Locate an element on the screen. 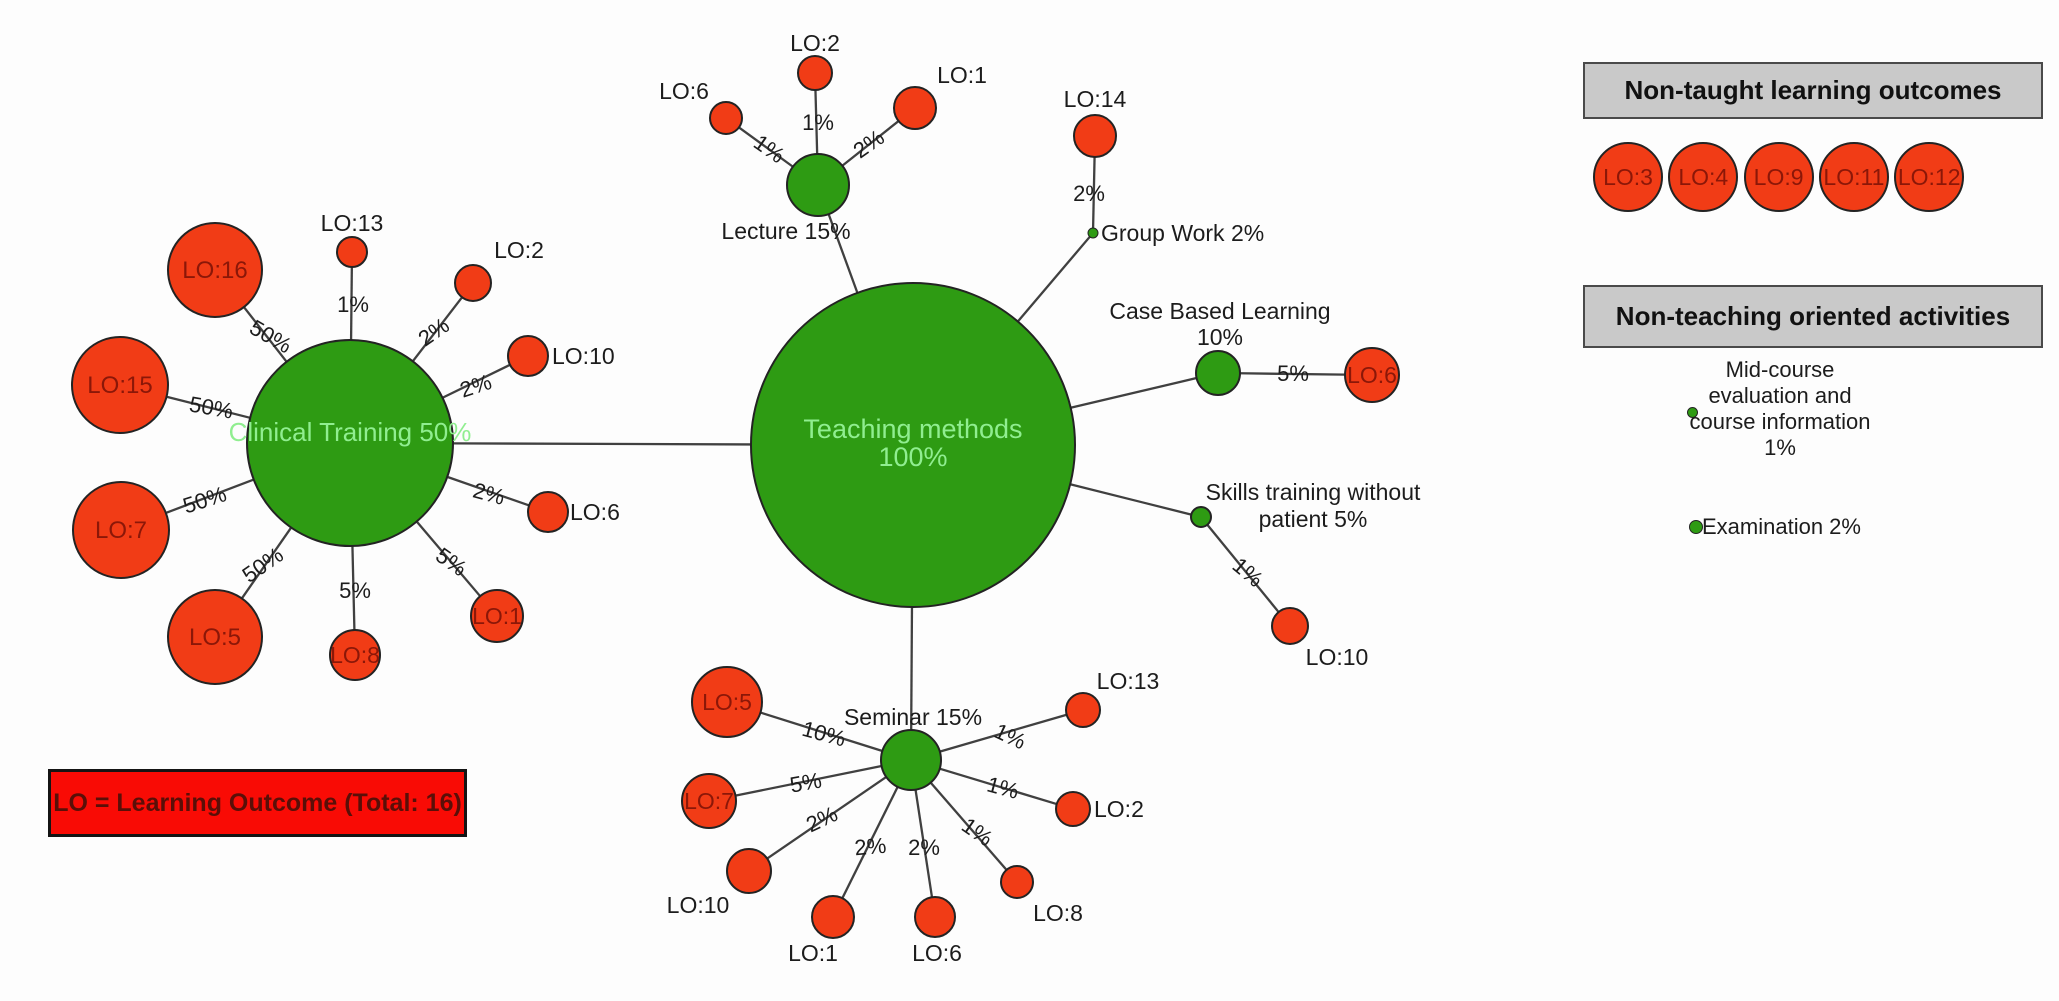  node-label-clinical: Clinical Training 50% is located at coordinates (350, 432).